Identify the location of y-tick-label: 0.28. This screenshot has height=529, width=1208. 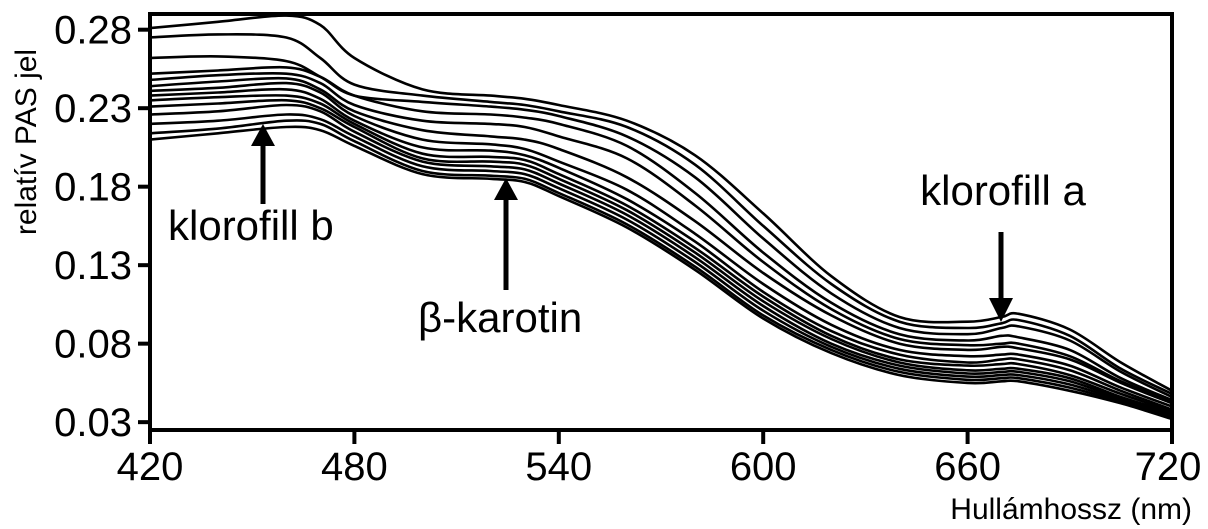
(93, 31).